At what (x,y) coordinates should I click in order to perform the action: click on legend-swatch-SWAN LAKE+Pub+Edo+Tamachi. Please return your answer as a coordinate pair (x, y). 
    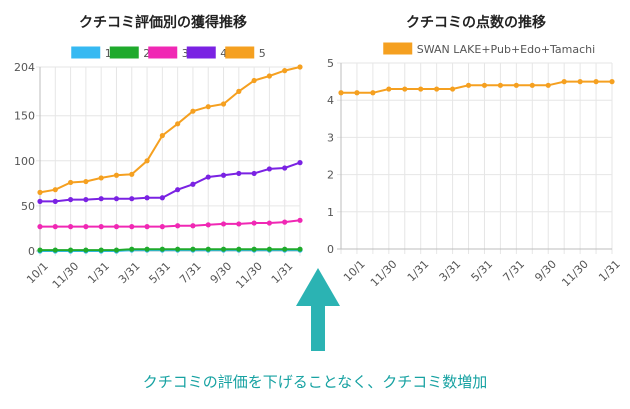
    Looking at the image, I should click on (398, 48).